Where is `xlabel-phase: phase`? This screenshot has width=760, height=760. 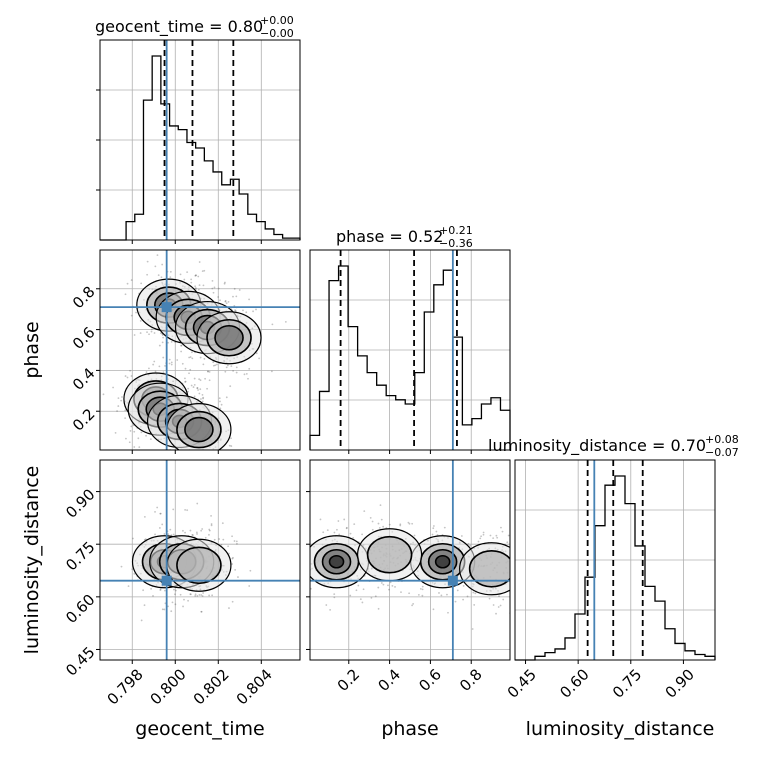 xlabel-phase: phase is located at coordinates (409, 729).